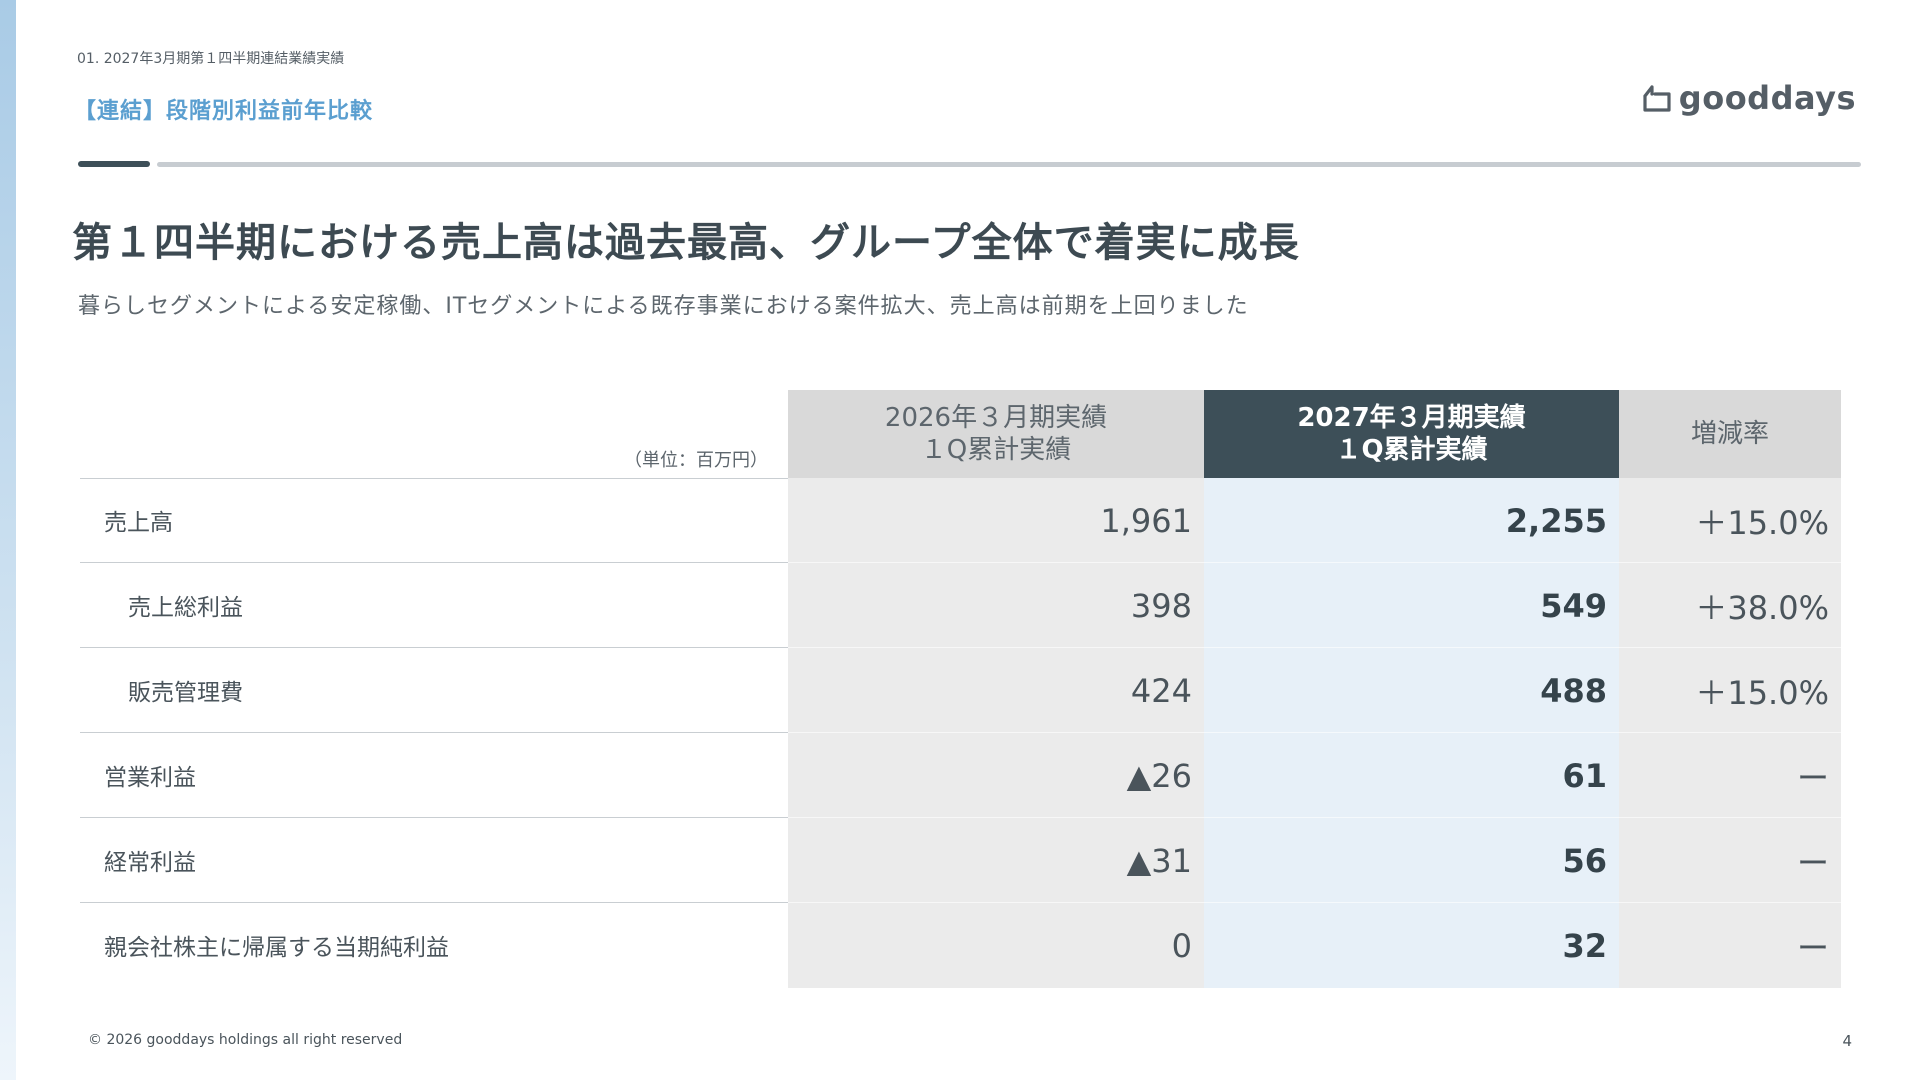 This screenshot has height=1080, width=1920. I want to click on prev-value-cell: ▲31, so click(996, 860).